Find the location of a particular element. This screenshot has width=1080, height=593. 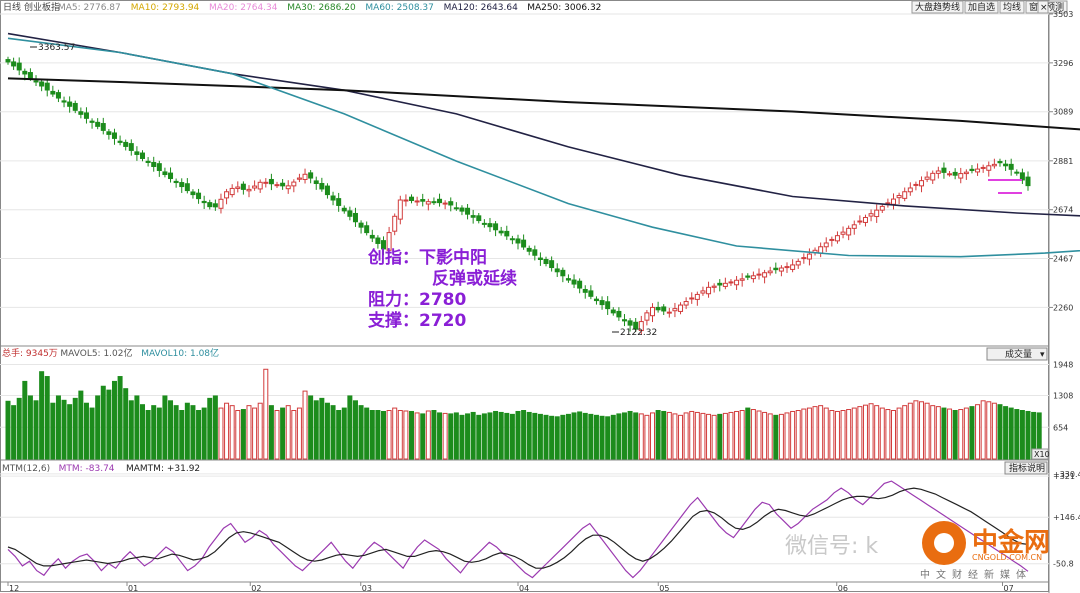

indicator-help-button is located at coordinates (1026, 468).